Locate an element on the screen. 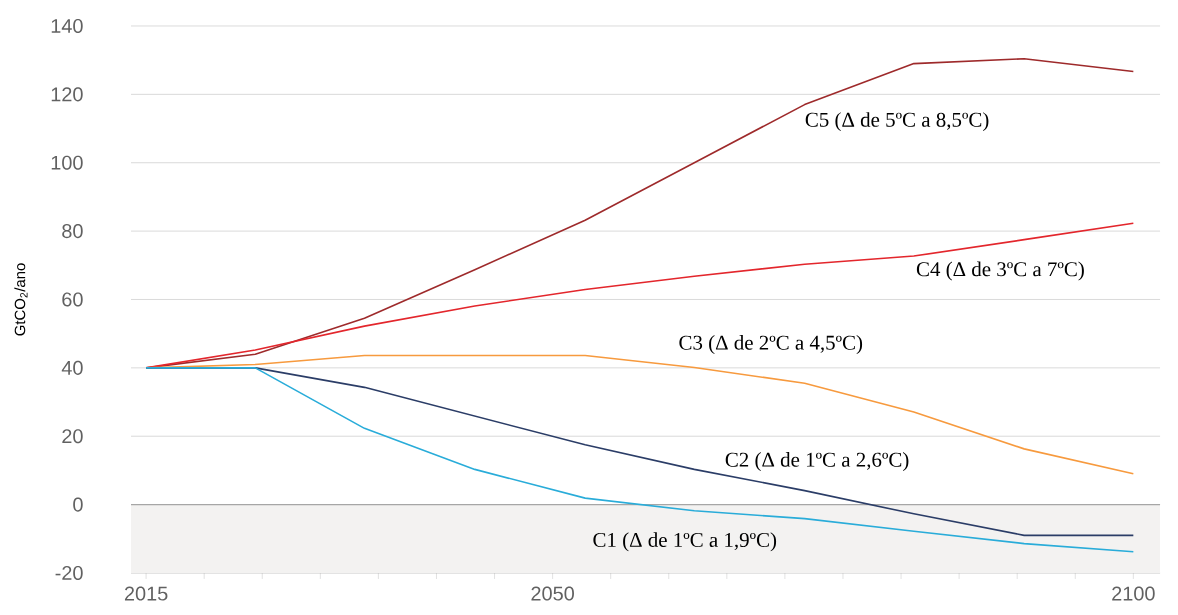 Image resolution: width=1178 pixels, height=615 pixels. x-tick-label: 2100 is located at coordinates (1133, 593).